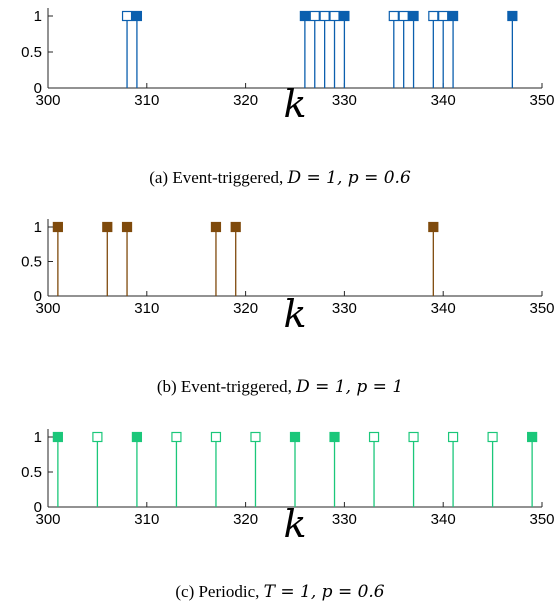  What do you see at coordinates (324, 592) in the screenshot?
I see `caption-math: T = 1, p = 0.6` at bounding box center [324, 592].